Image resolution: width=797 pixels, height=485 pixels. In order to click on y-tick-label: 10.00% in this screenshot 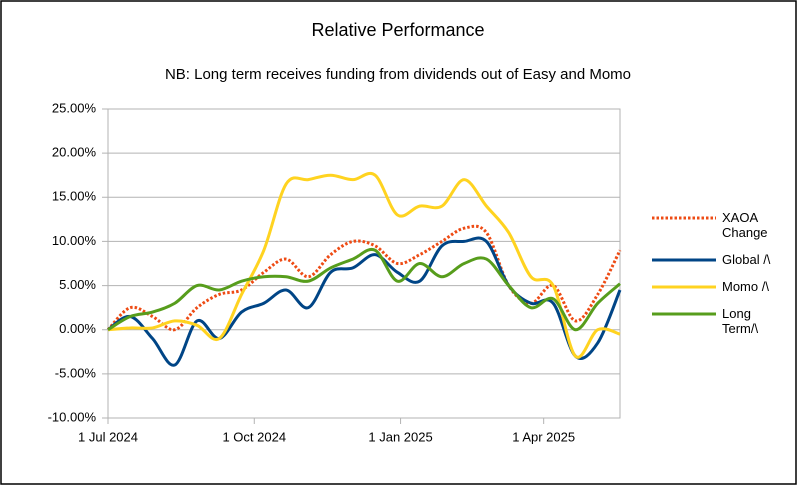, I will do `click(74, 240)`.